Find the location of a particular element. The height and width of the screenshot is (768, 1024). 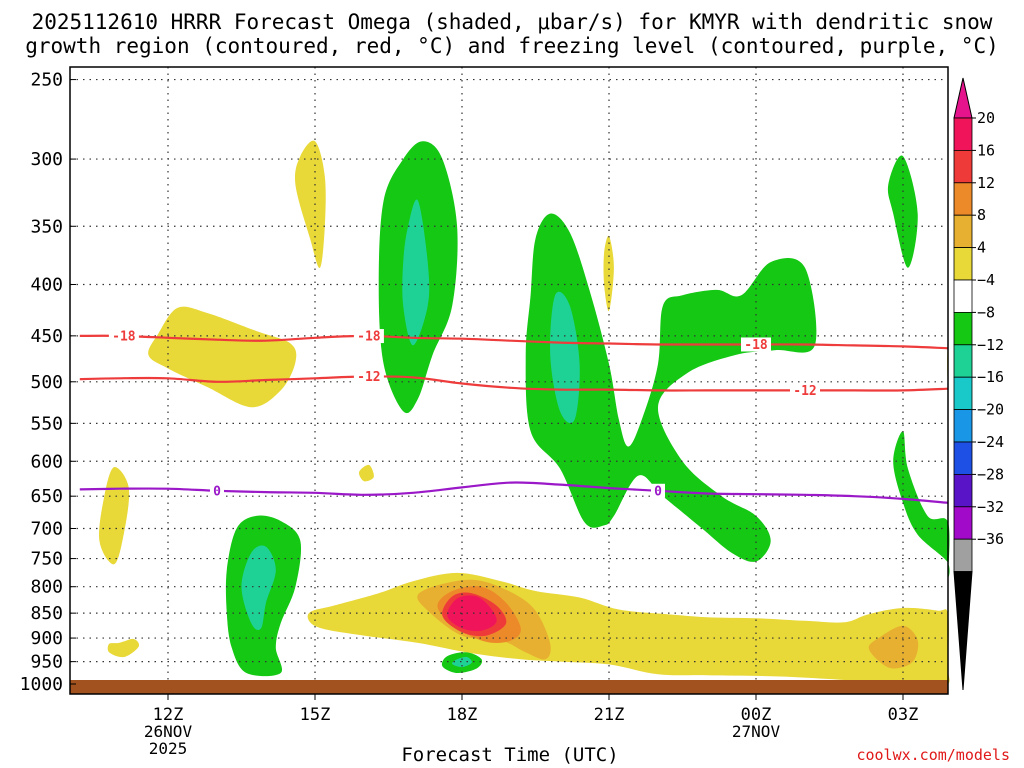

colorbar-label-11: −28 is located at coordinates (990, 474).